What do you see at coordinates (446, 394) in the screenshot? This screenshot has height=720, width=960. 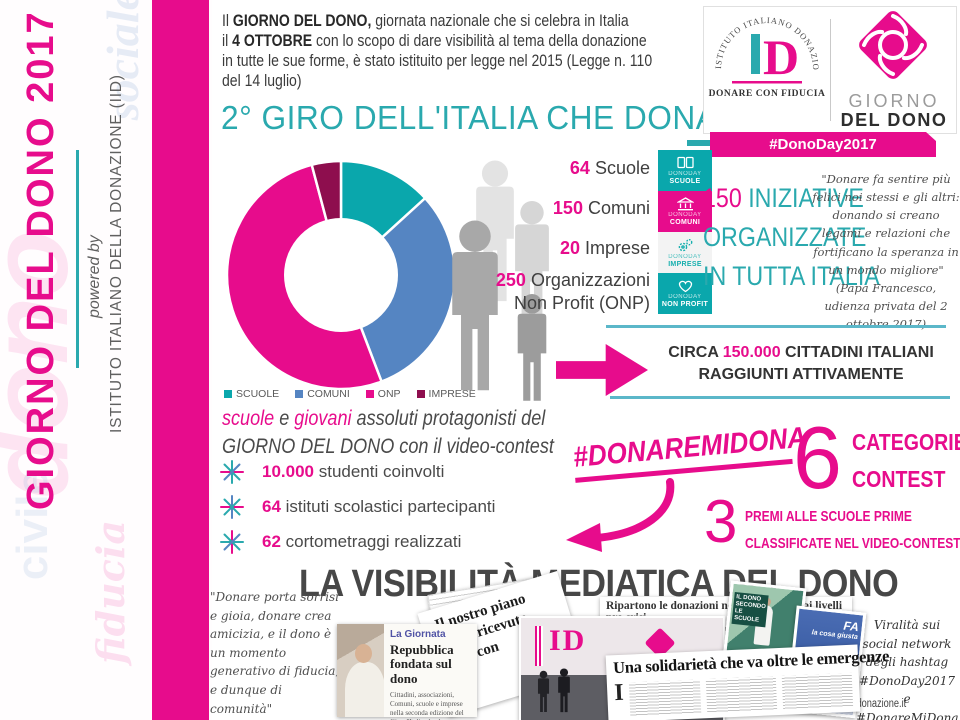 I see `legend-item: IMPRESE` at bounding box center [446, 394].